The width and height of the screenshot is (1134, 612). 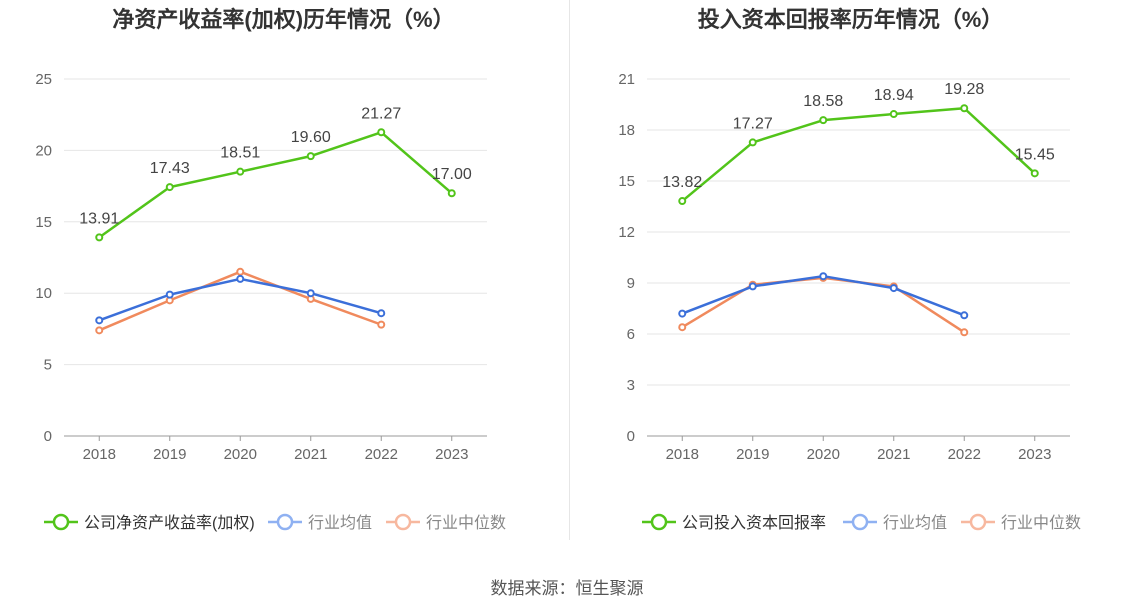 I want to click on data-label: 15.45, so click(x=1035, y=154).